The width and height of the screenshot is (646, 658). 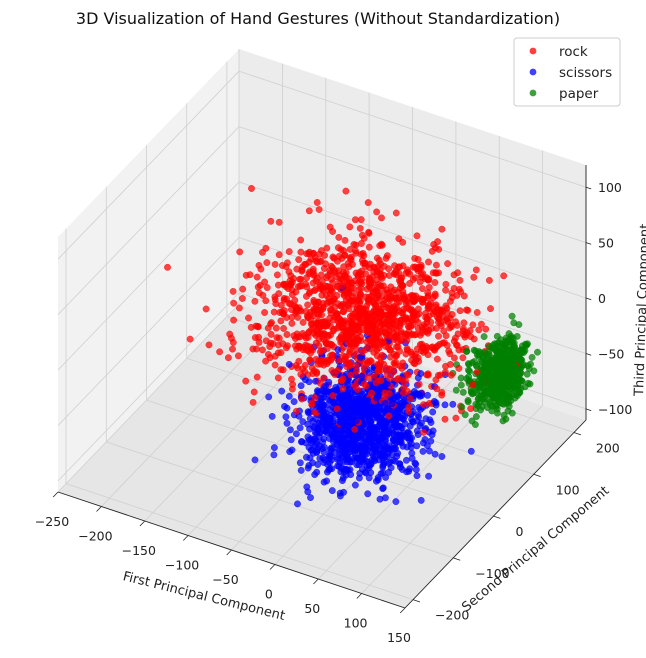 I want to click on x-axis-ticks: −250 −200 −150 −100 −50 0 50 100 150, so click(x=223, y=568).